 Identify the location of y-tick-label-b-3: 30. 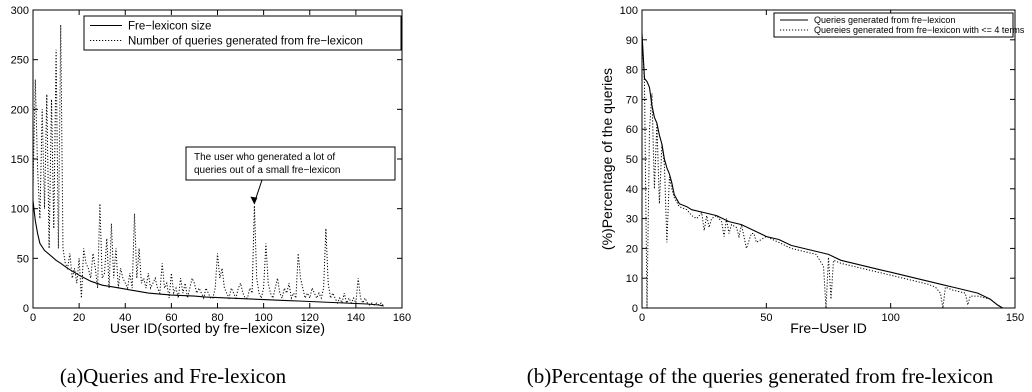
(632, 220).